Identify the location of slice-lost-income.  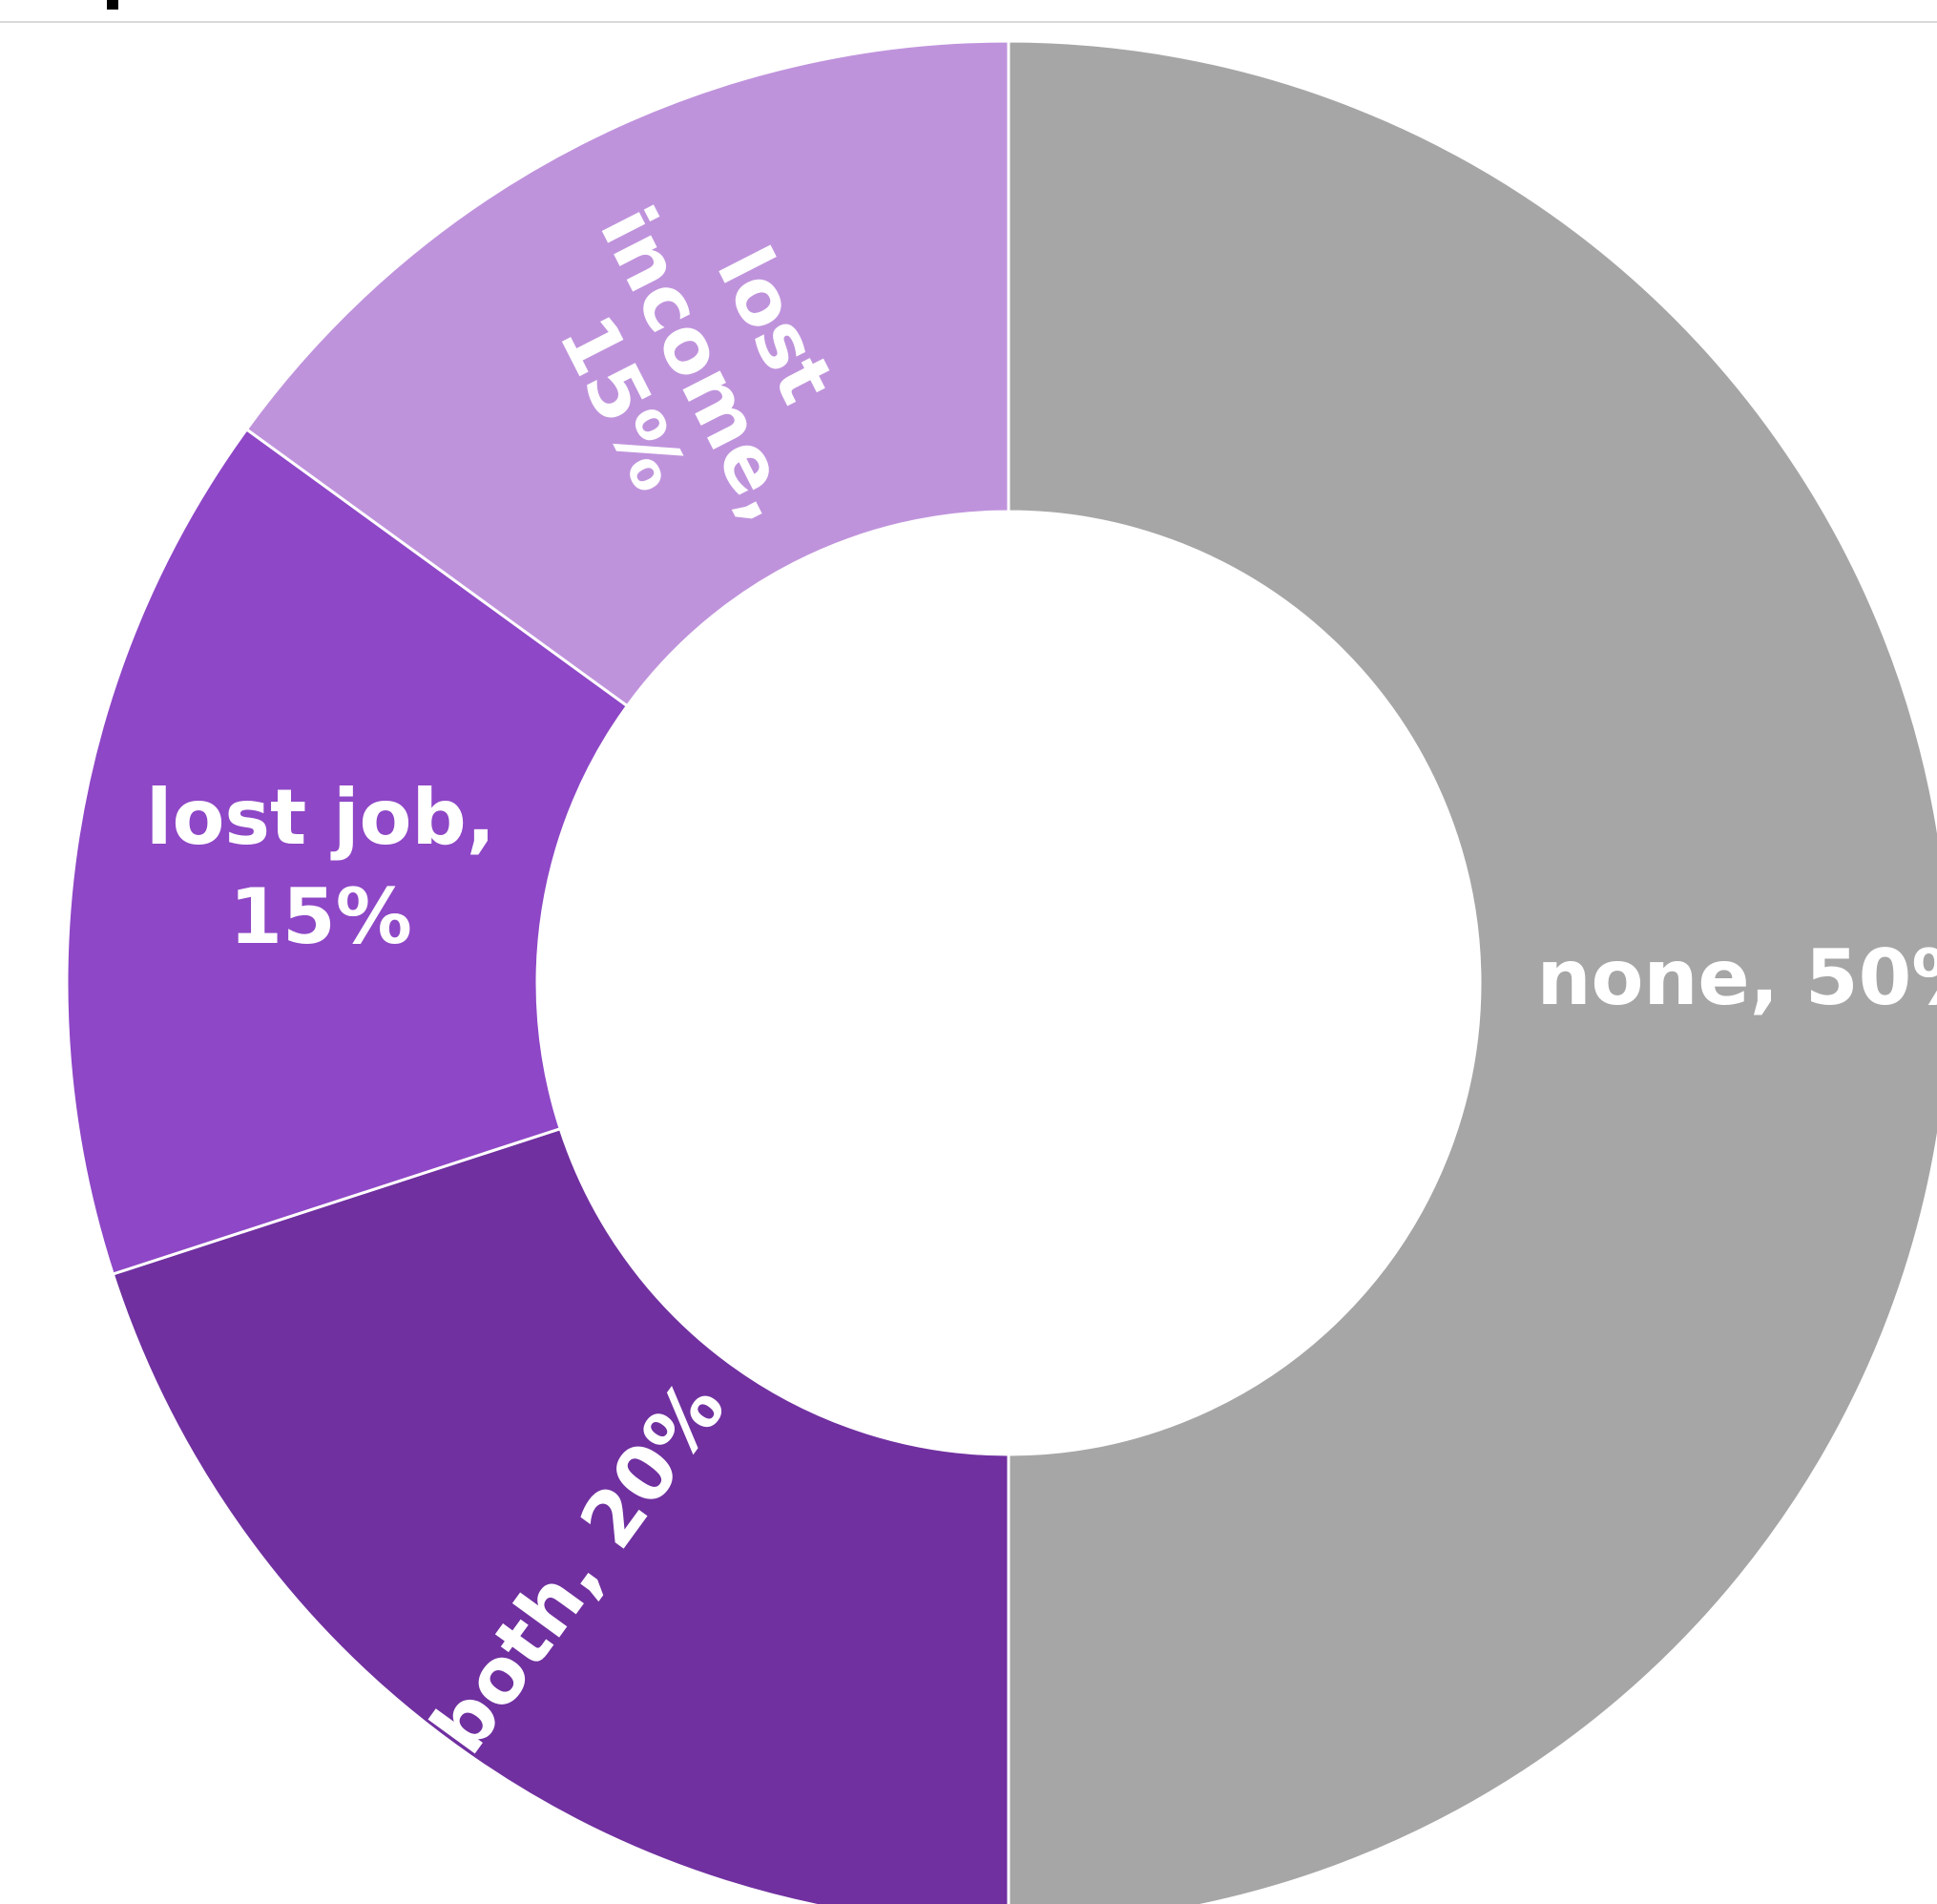
(627, 373).